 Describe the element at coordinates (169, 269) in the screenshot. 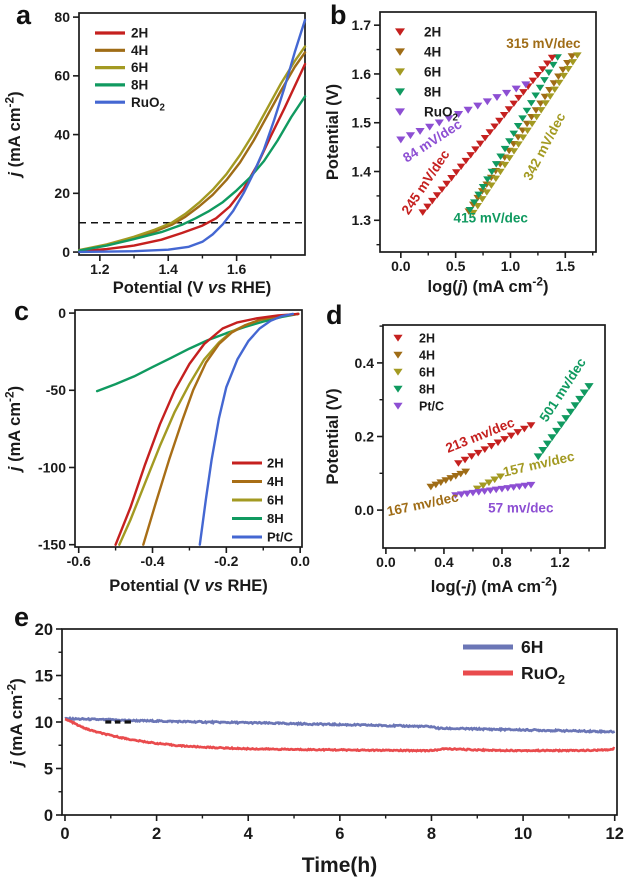

I see `svg-text: 1.4` at that location.